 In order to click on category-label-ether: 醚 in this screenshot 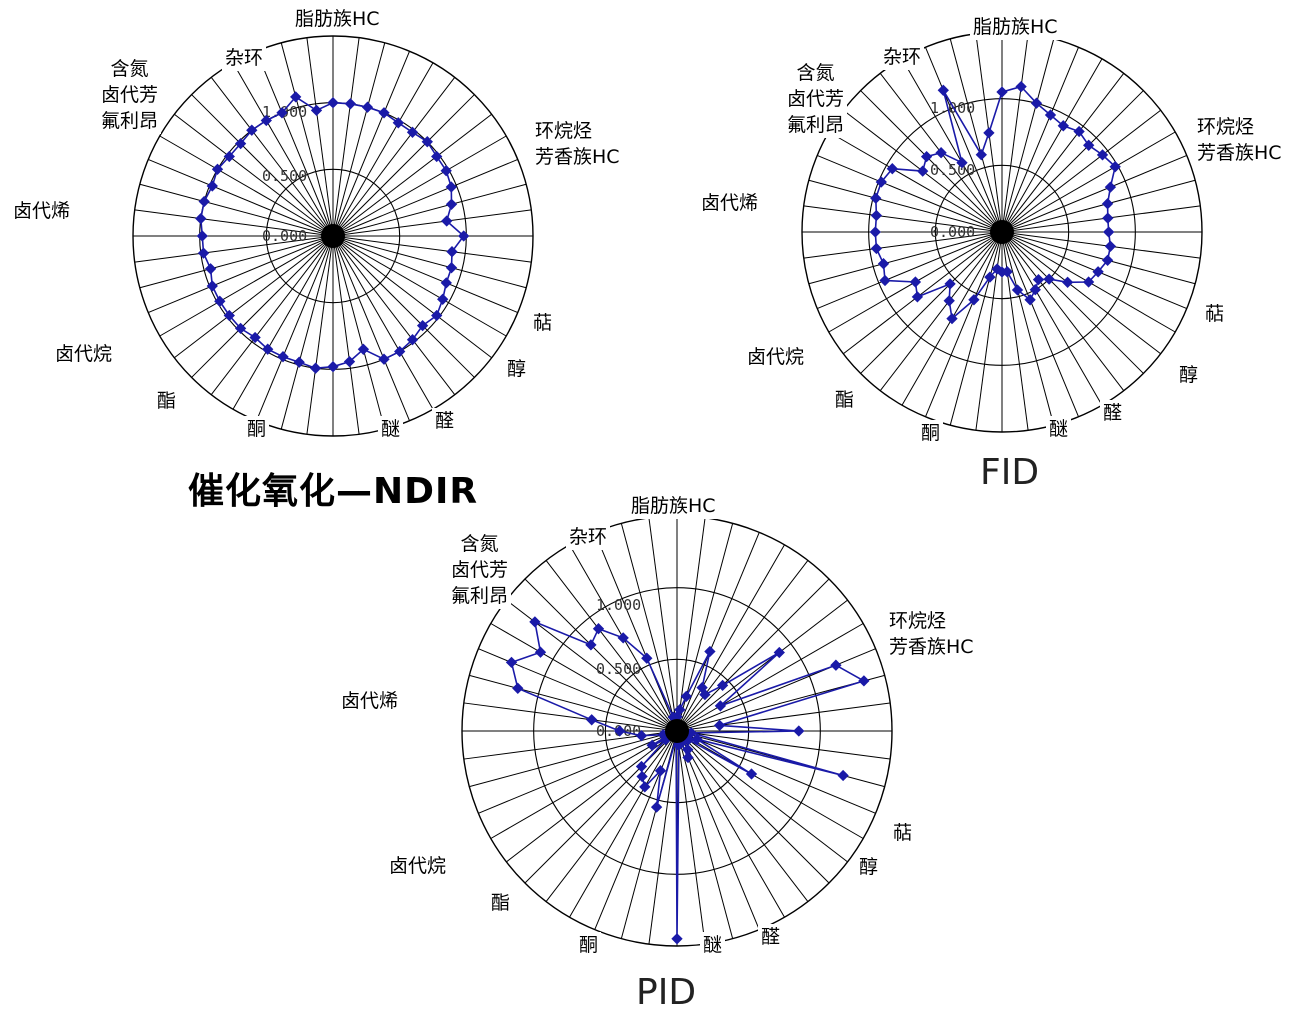, I will do `click(713, 945)`.